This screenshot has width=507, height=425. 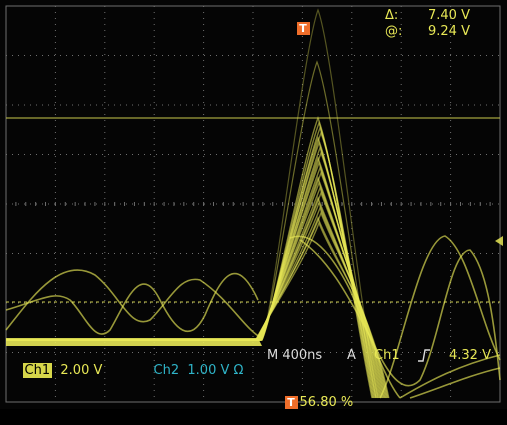 What do you see at coordinates (295, 355) in the screenshot?
I see `timebase-readout: M 400ns` at bounding box center [295, 355].